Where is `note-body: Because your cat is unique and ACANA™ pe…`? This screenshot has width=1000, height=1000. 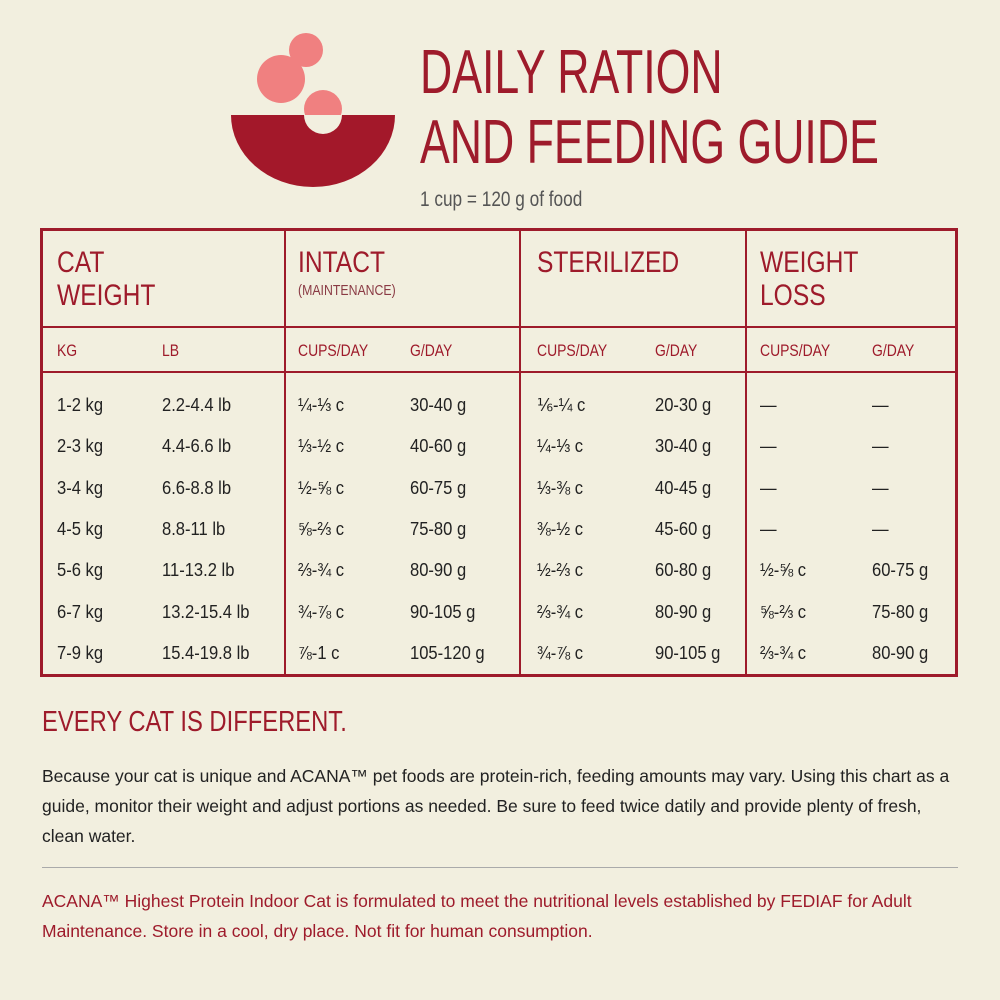
note-body: Because your cat is unique and ACANA™ pe… is located at coordinates (496, 806).